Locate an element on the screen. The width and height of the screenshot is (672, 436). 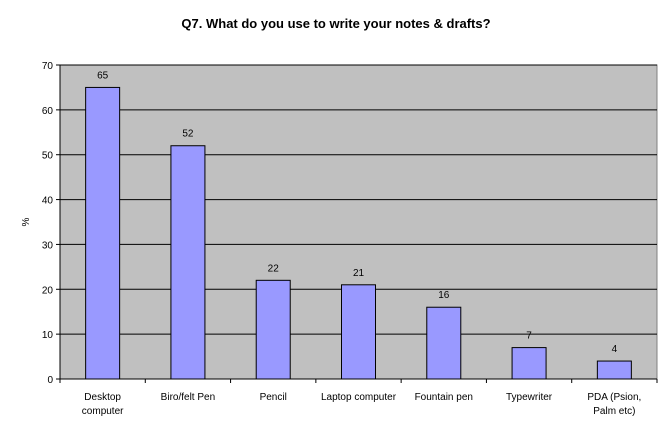
x-tick-label: Palm etc) is located at coordinates (614, 411).